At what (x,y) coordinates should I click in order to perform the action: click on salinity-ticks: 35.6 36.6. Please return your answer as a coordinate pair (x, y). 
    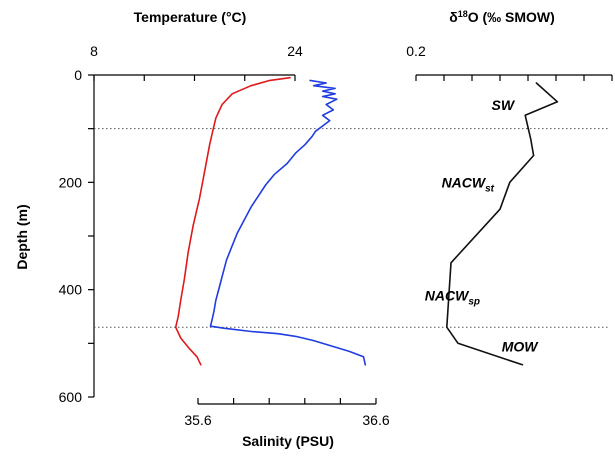
    Looking at the image, I should click on (287, 413).